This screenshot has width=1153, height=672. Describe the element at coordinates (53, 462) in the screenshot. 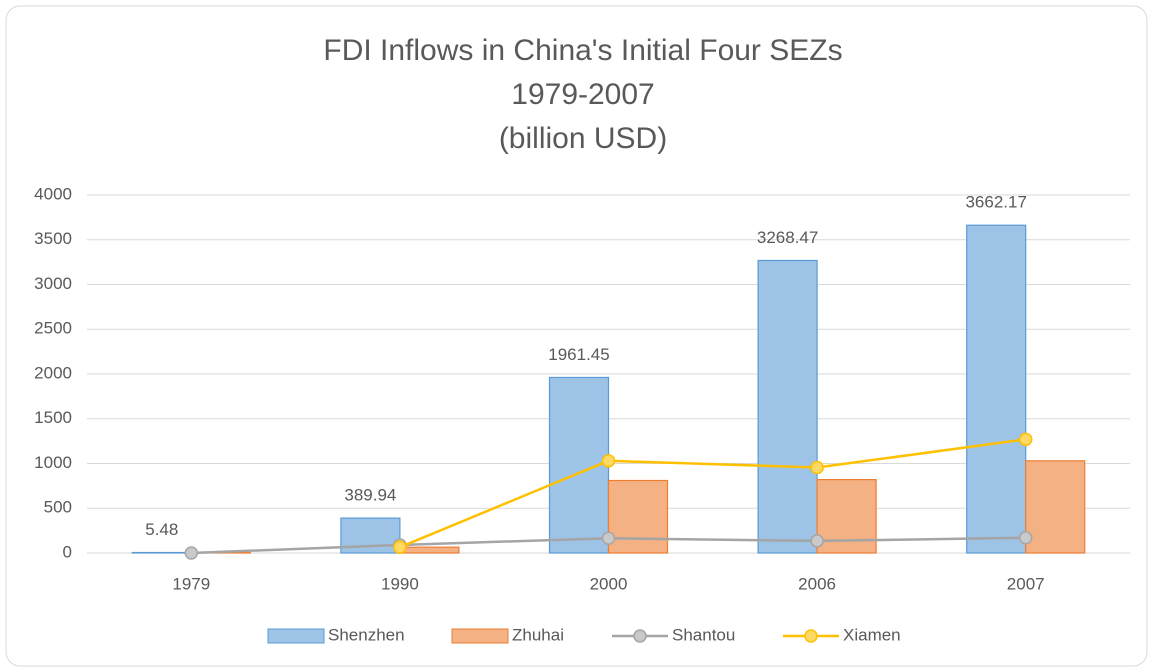

I see `y-tick-label: 1000` at that location.